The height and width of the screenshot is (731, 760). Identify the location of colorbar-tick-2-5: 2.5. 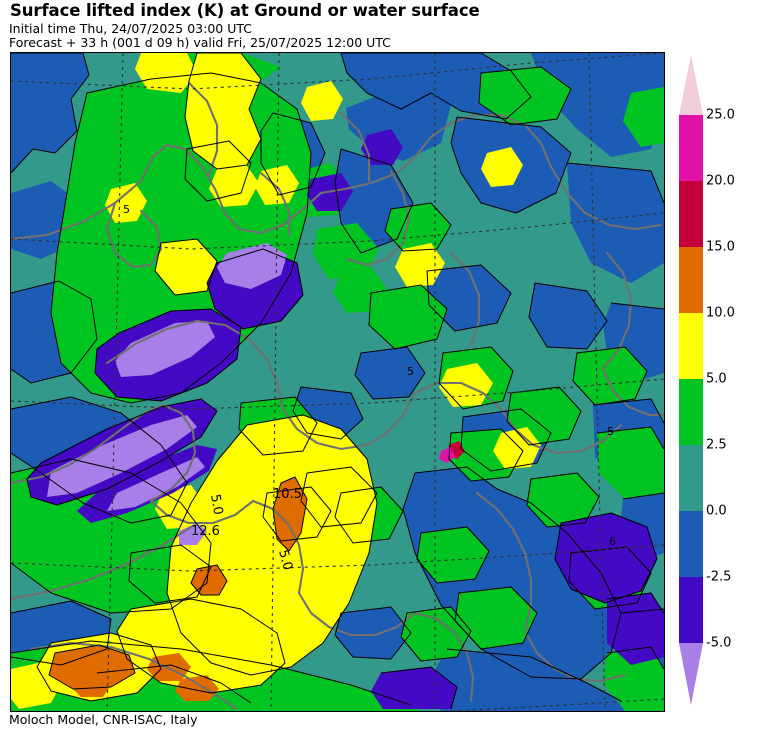
(716, 445).